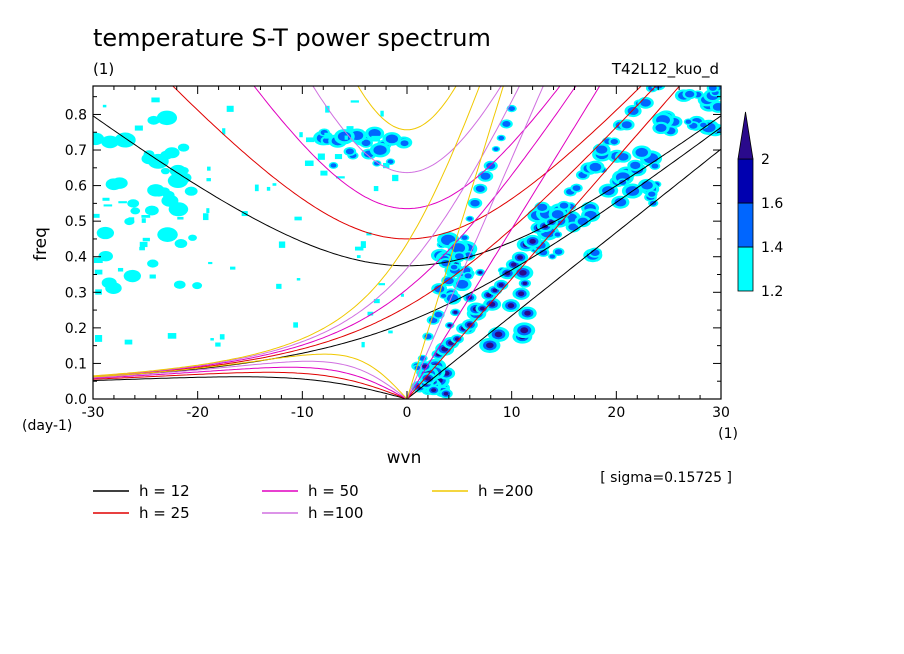 Image resolution: width=904 pixels, height=654 pixels. Describe the element at coordinates (76, 293) in the screenshot. I see `y-tick-label: 0.3` at that location.